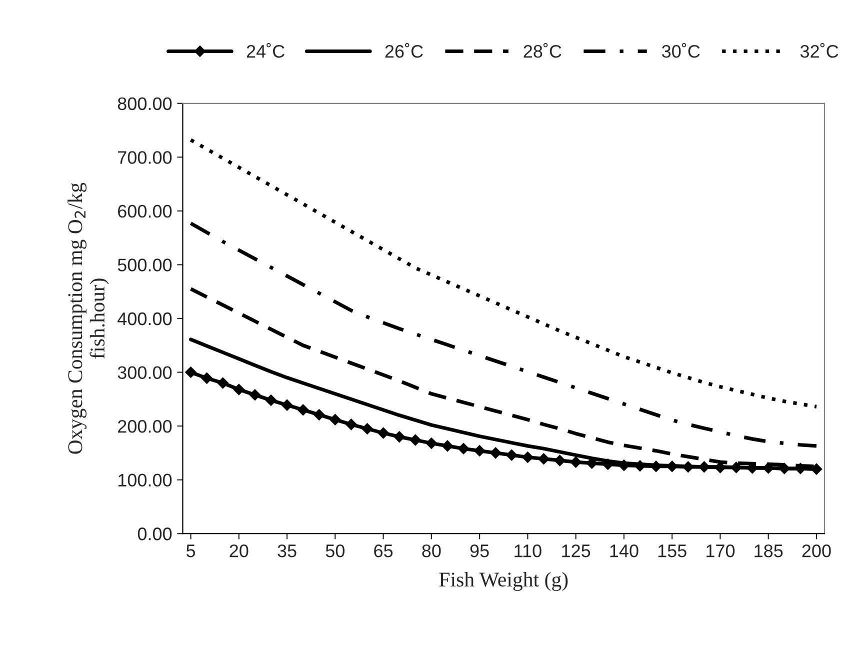  What do you see at coordinates (145, 426) in the screenshot?
I see `y-tick-label: 200.00` at bounding box center [145, 426].